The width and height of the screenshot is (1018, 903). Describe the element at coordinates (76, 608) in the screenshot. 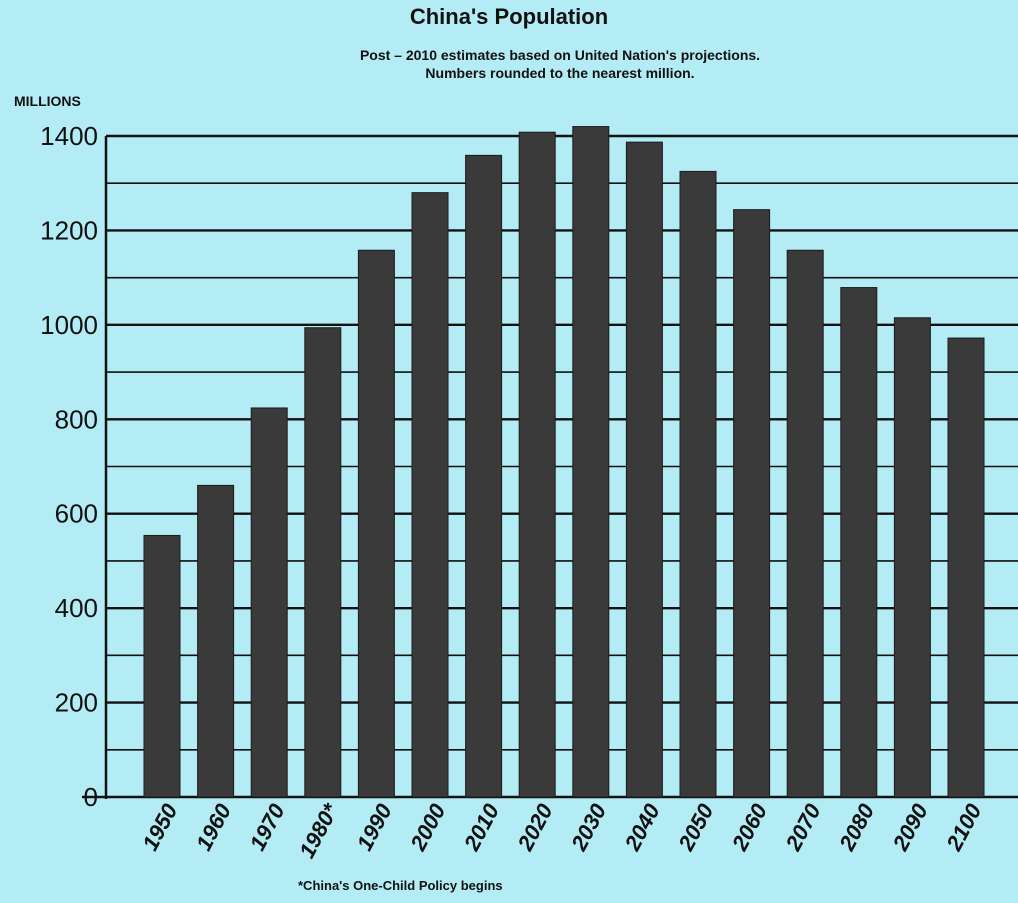

I see `y-tick-label: 400` at that location.